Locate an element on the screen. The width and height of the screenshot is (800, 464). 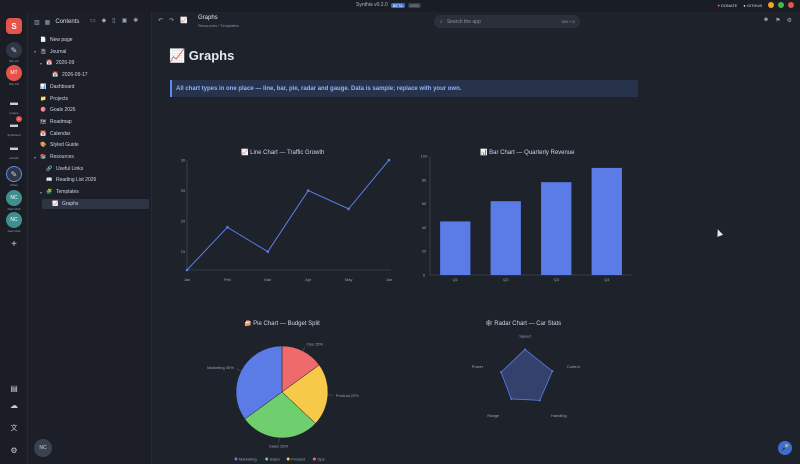
x-tick-label: Apr is located at coordinates (308, 279).